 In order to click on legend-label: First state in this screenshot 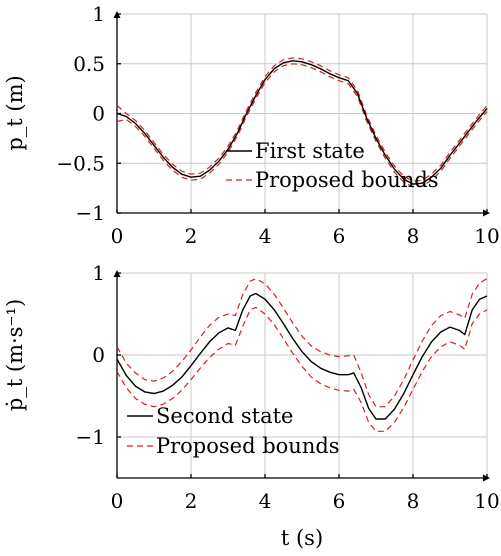, I will do `click(310, 151)`.